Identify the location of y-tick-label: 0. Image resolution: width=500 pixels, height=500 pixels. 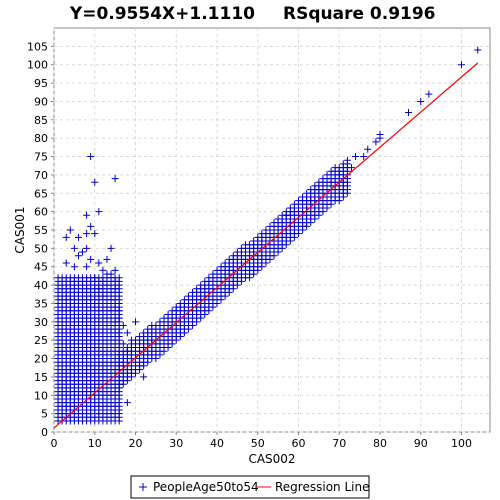
(44, 432).